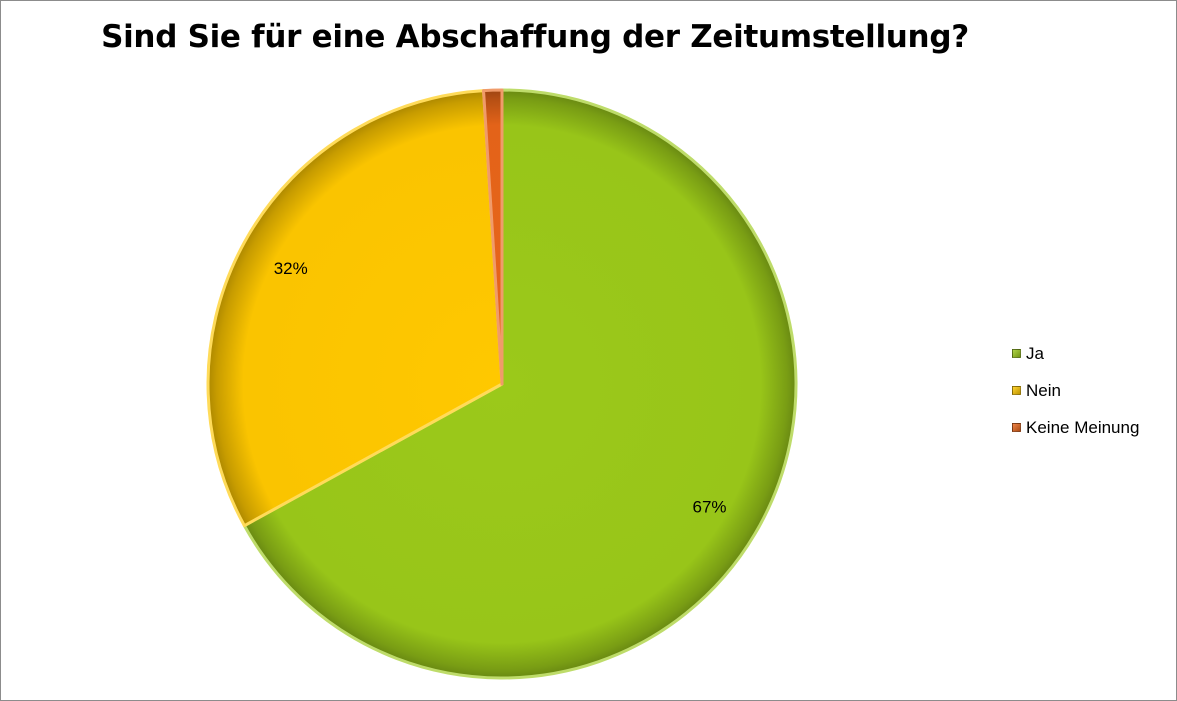 The width and height of the screenshot is (1177, 701). I want to click on legend-label-nein: Nein, so click(1043, 390).